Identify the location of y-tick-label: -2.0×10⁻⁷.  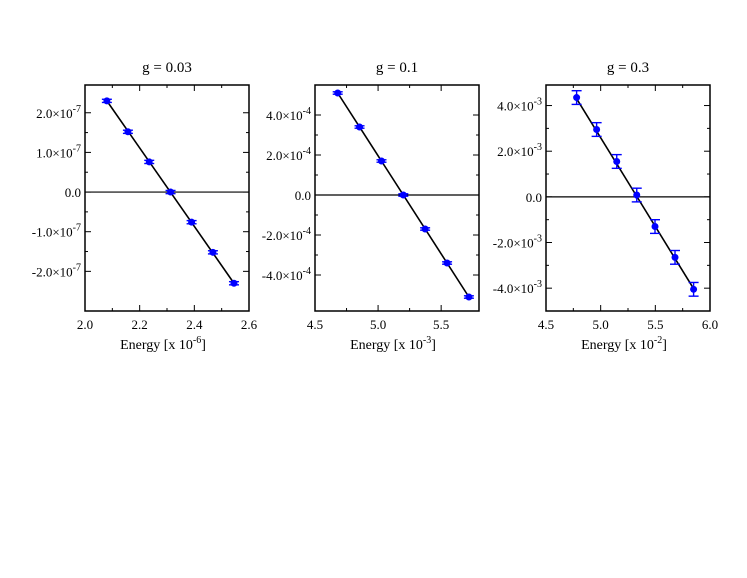
(56, 270).